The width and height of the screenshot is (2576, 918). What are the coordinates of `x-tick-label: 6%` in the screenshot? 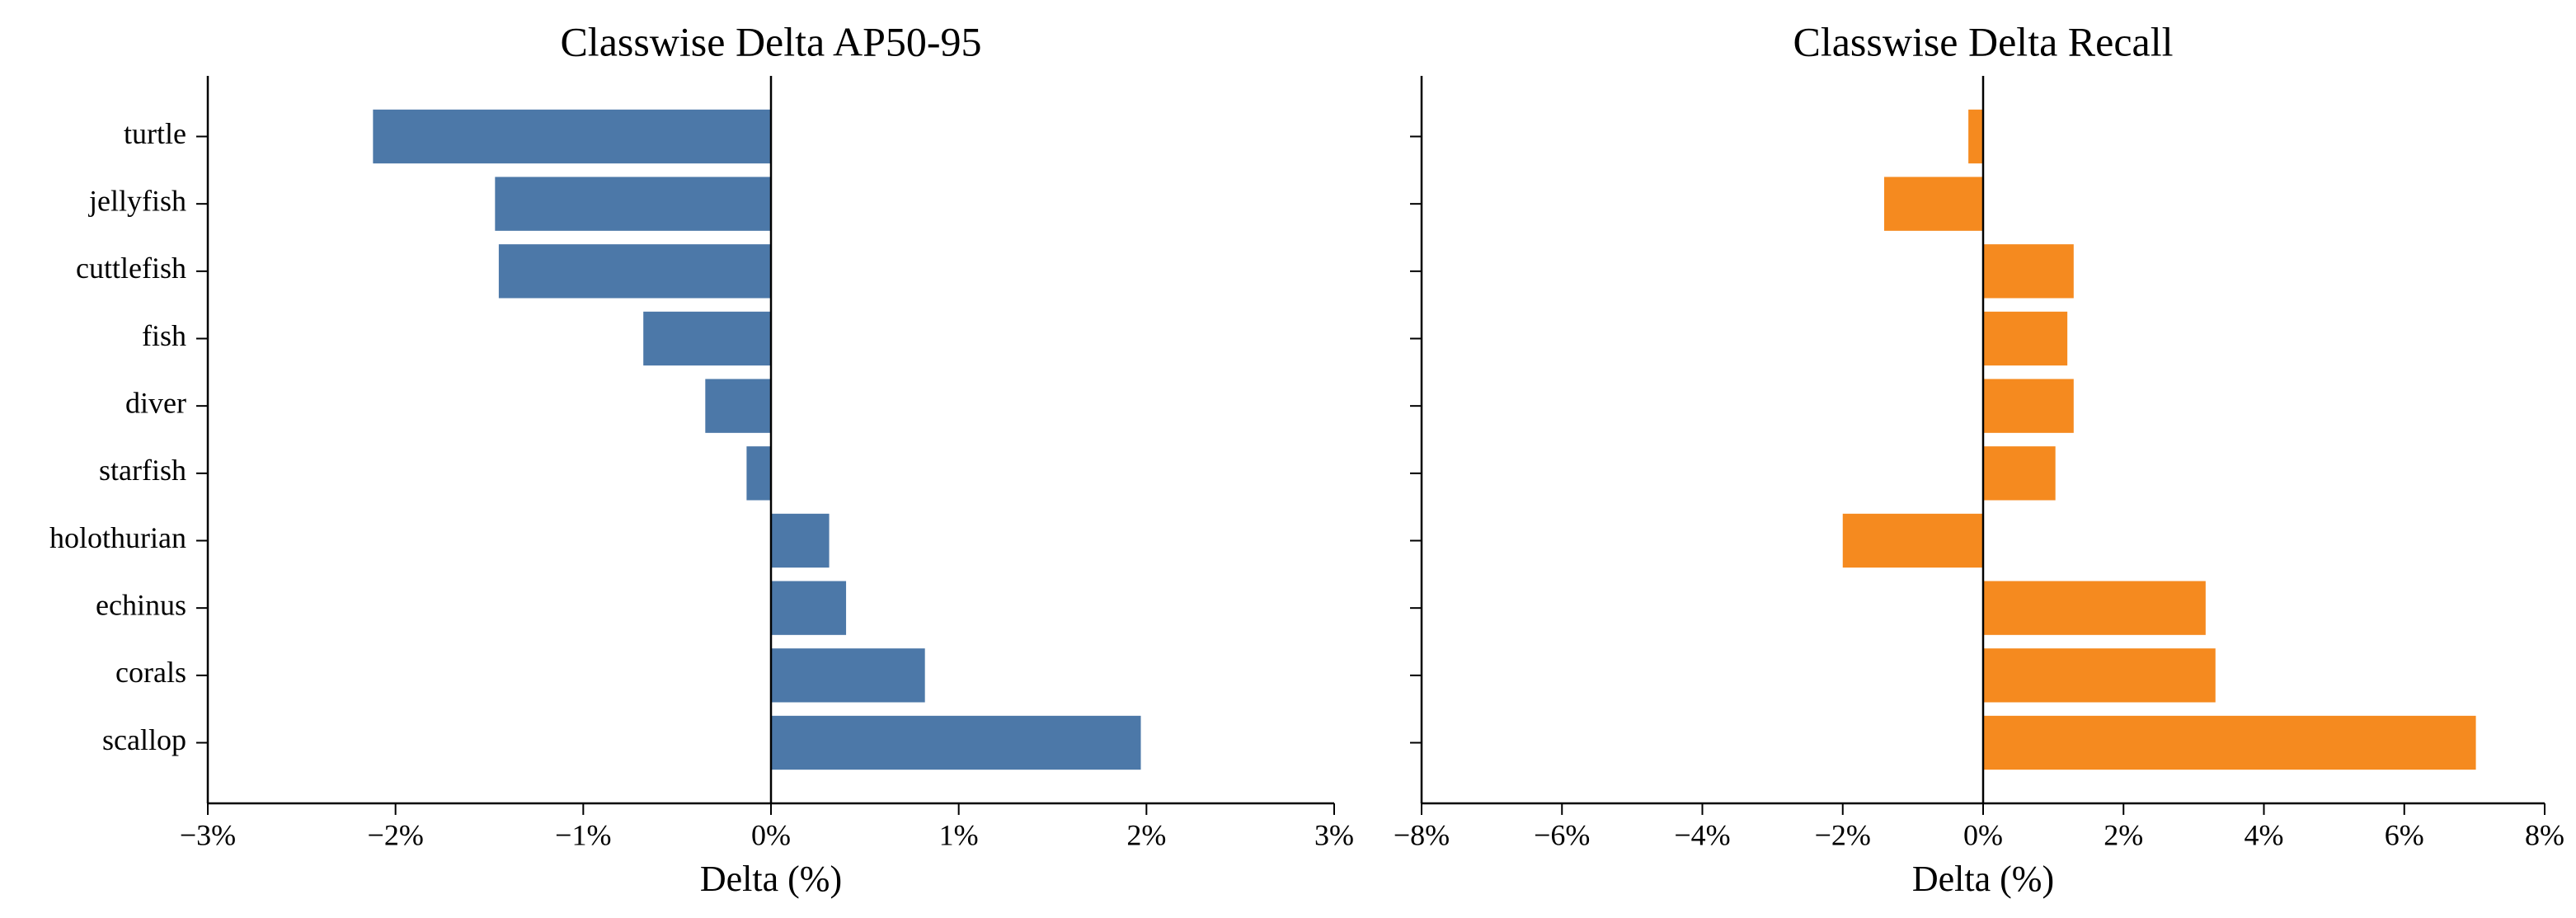 It's located at (2404, 834).